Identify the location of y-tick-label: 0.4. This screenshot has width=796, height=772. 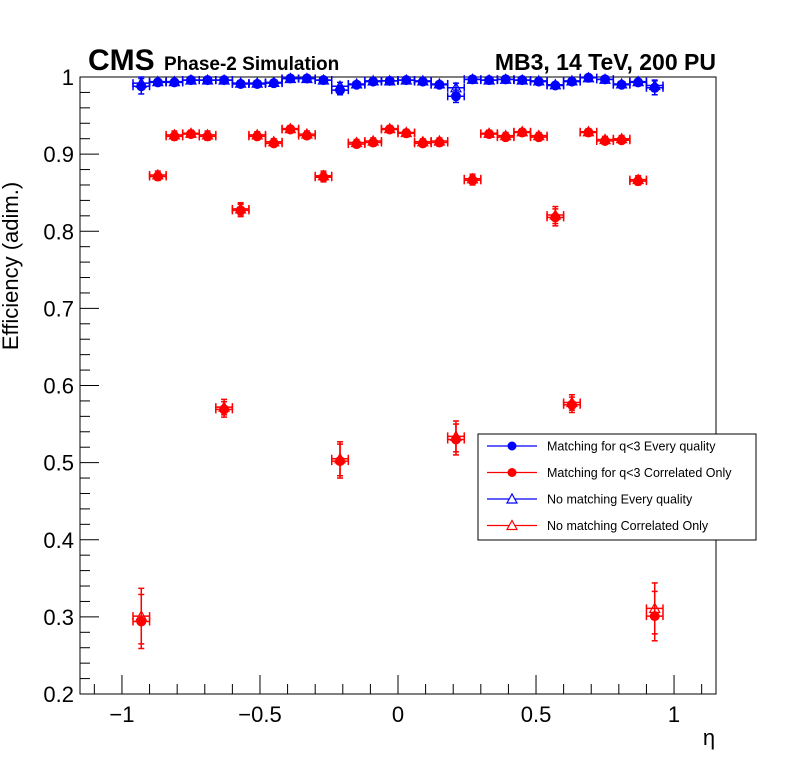
(58, 540).